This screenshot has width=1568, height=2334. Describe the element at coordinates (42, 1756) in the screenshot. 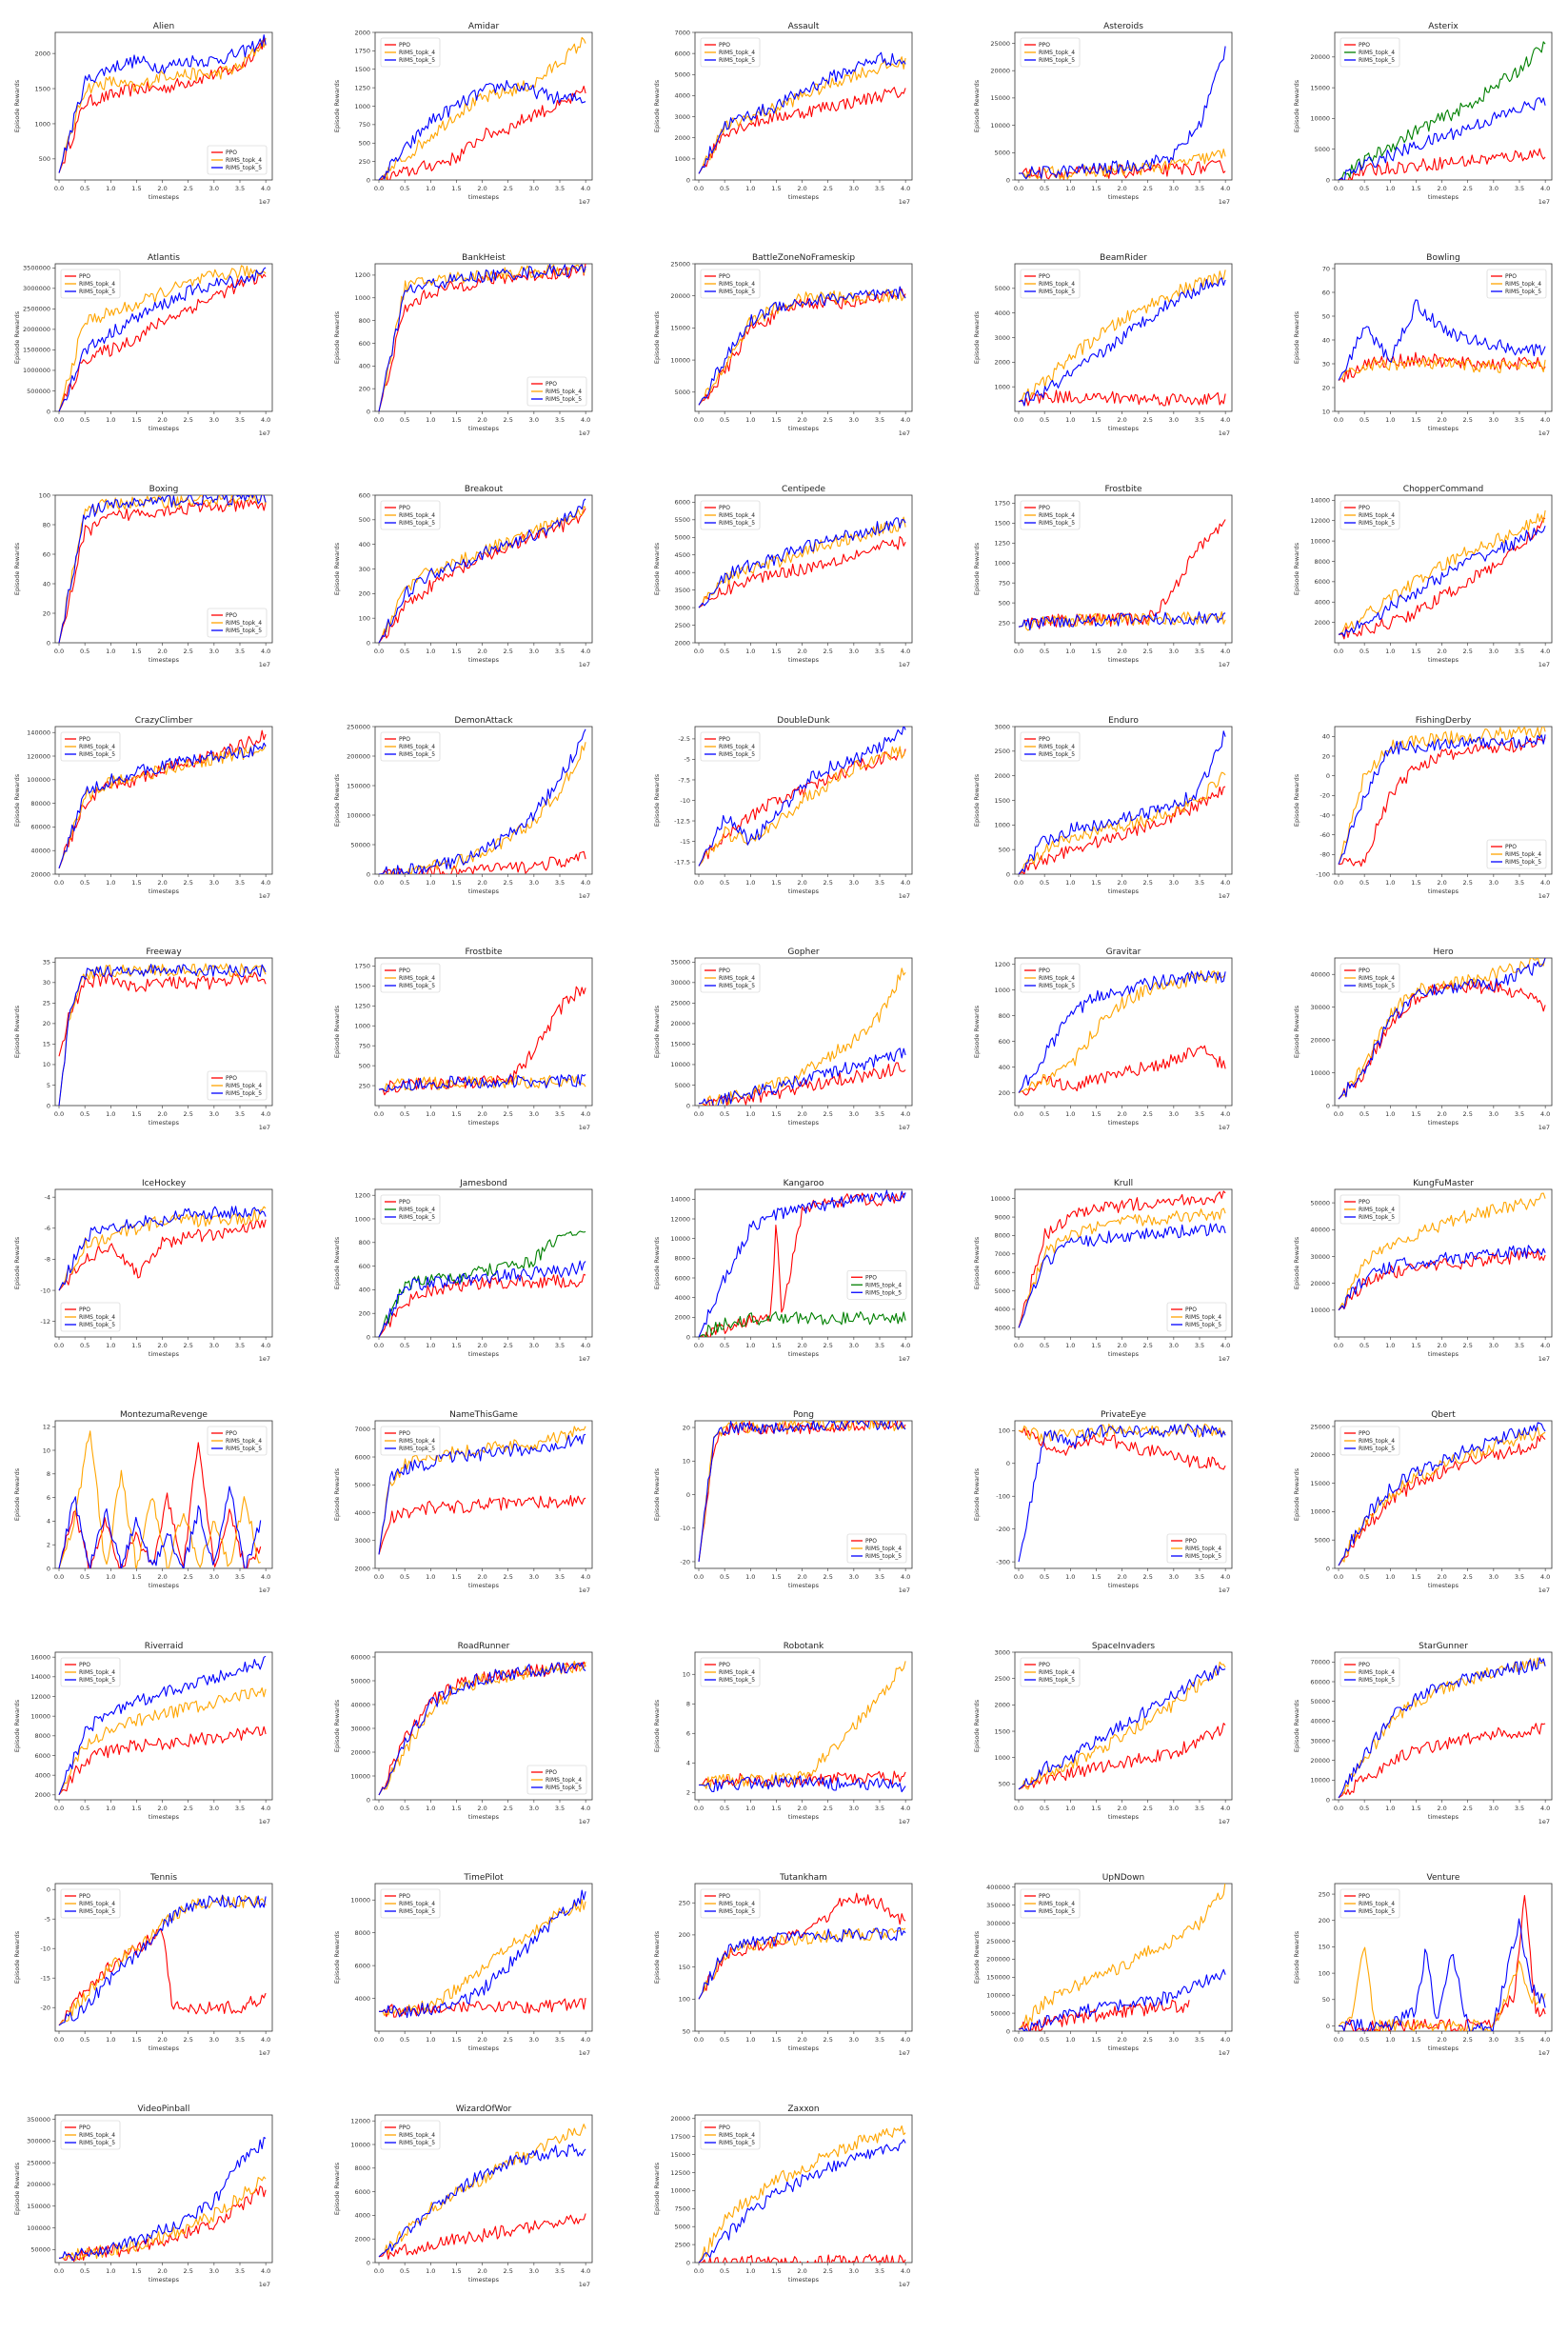

I see `y-tick-label: 6000` at that location.